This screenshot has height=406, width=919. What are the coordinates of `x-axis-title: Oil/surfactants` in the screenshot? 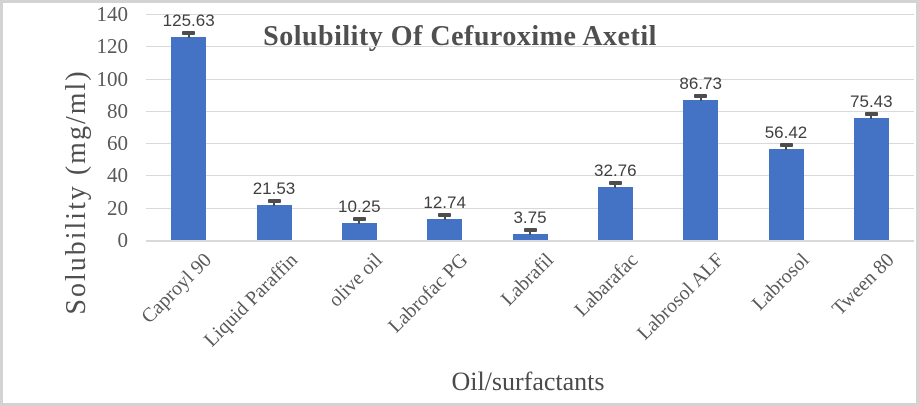 It's located at (528, 381).